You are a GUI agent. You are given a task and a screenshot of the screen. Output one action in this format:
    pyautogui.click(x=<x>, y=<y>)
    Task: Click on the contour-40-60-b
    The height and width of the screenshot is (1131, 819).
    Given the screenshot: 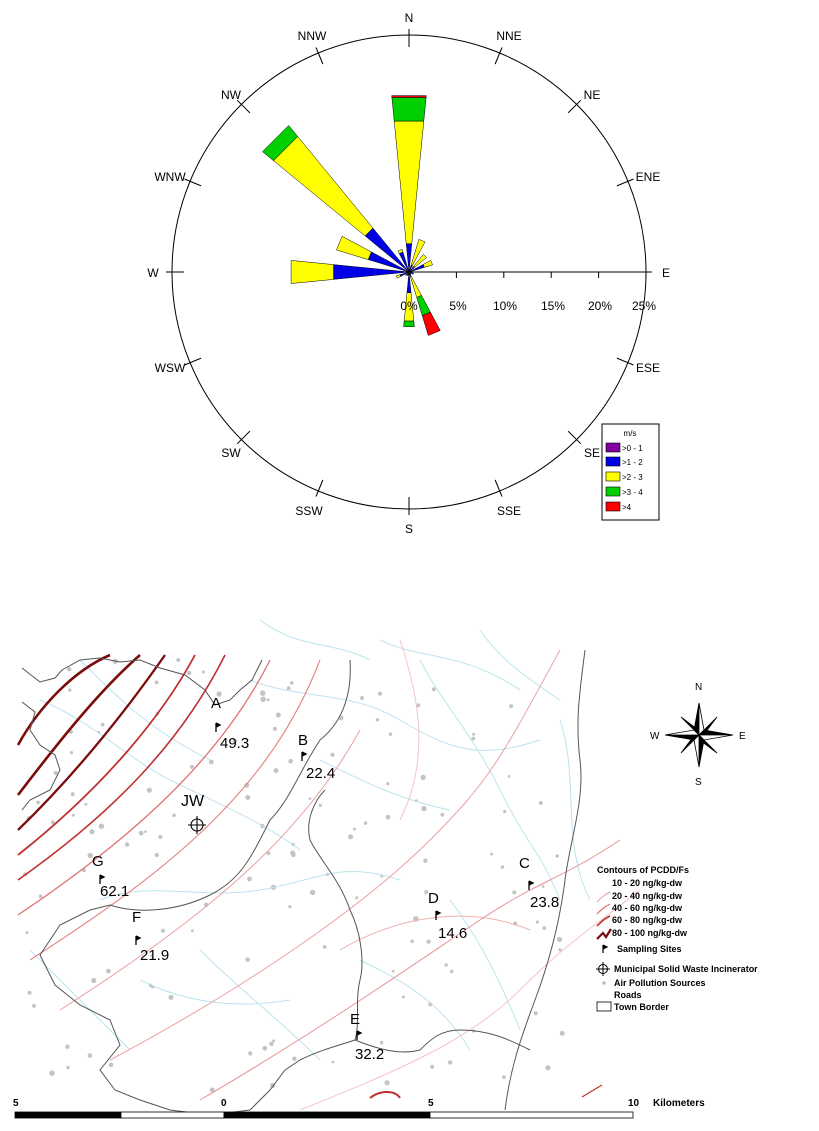 What is the action you would take?
    pyautogui.click(x=175, y=810)
    